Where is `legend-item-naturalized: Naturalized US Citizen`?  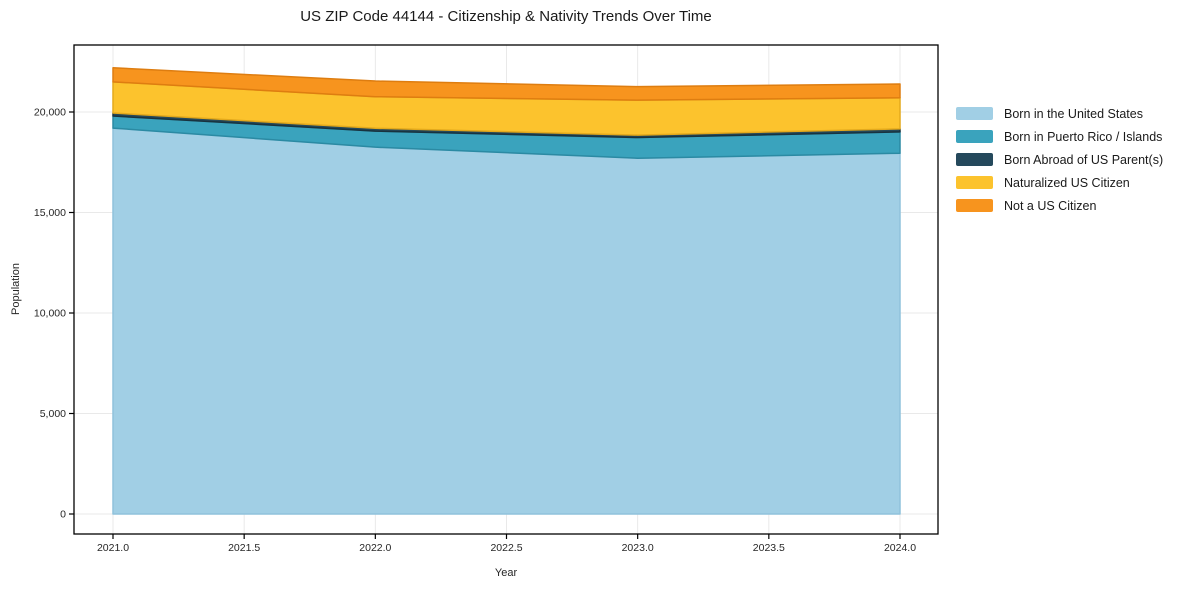
legend-item-naturalized: Naturalized US Citizen is located at coordinates (1059, 182).